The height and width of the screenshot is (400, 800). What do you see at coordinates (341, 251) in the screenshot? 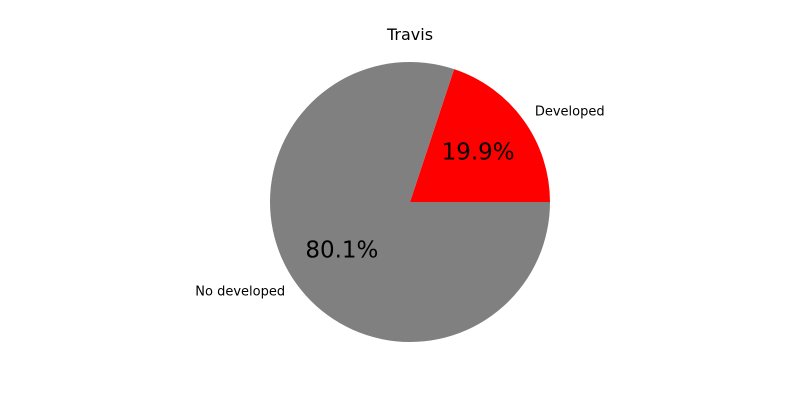
I see `pct-label-no-developed: 80.1%` at bounding box center [341, 251].